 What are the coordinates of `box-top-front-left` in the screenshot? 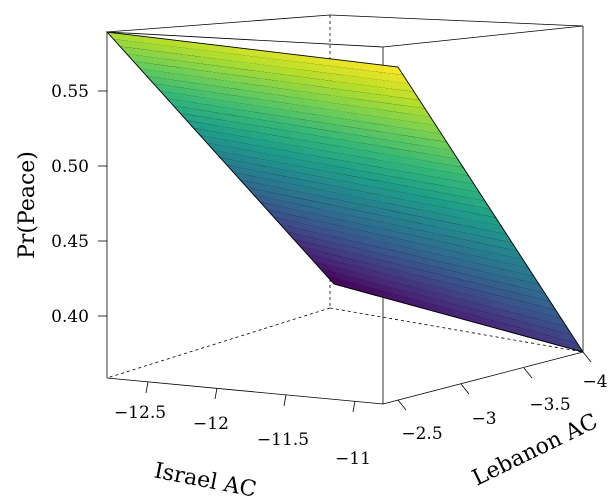 It's located at (245, 39).